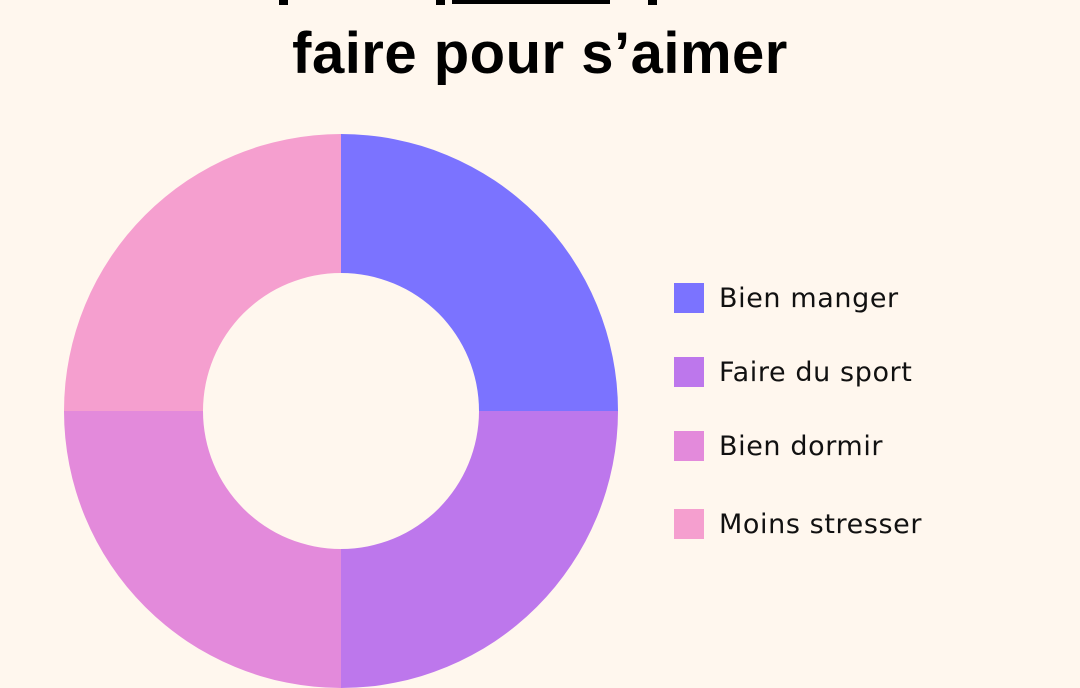  I want to click on slice-faire-du-sport, so click(479, 549).